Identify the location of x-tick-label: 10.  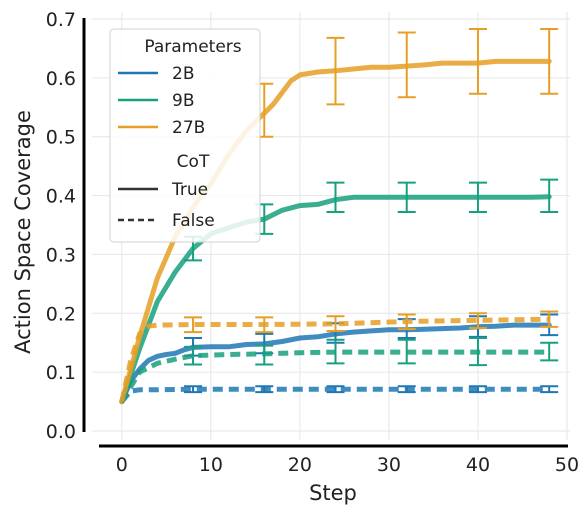
(211, 465).